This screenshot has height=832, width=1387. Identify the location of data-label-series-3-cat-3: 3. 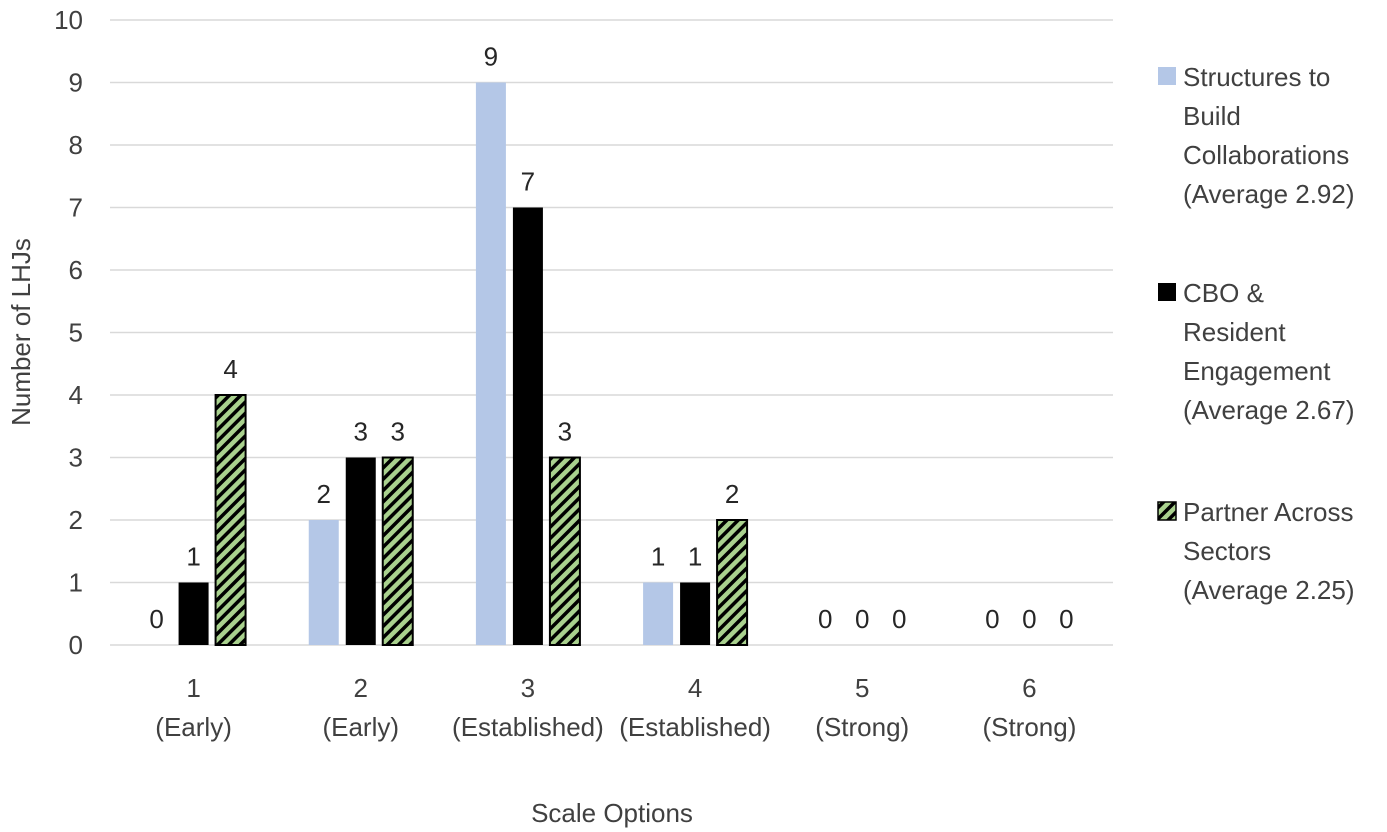
(565, 432).